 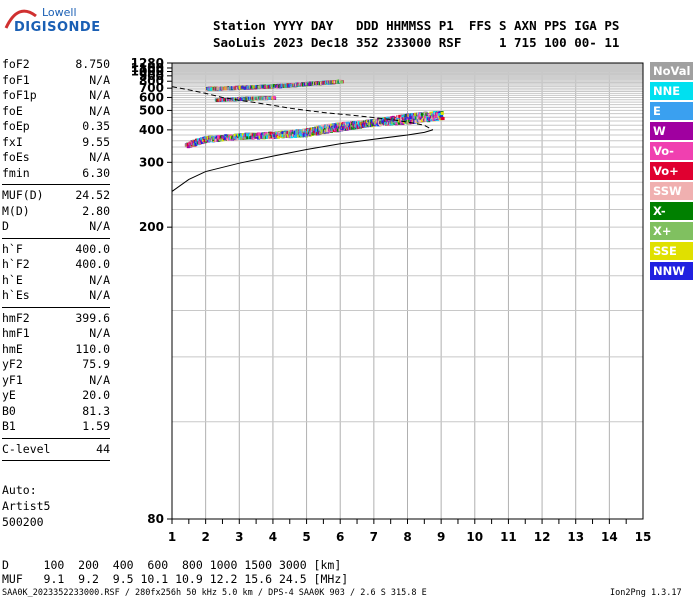 What do you see at coordinates (56, 296) in the screenshot?
I see `param-row: h`Es N/A` at bounding box center [56, 296].